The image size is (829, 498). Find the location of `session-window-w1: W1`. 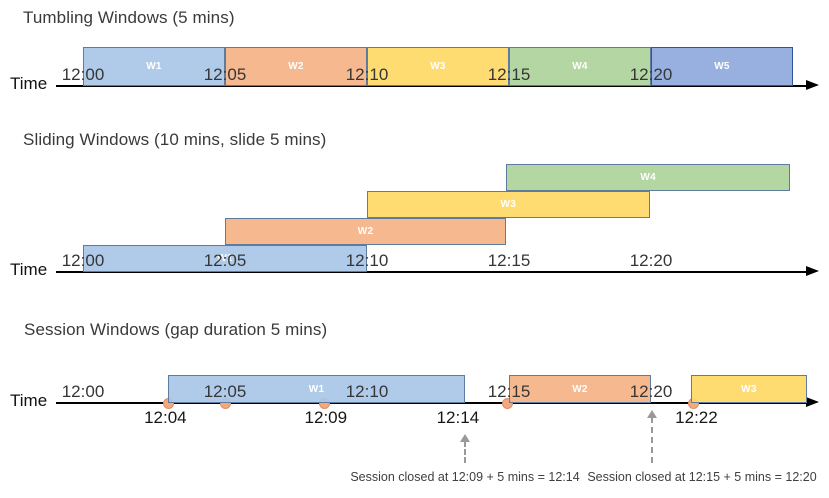

session-window-w1: W1 is located at coordinates (316, 389).